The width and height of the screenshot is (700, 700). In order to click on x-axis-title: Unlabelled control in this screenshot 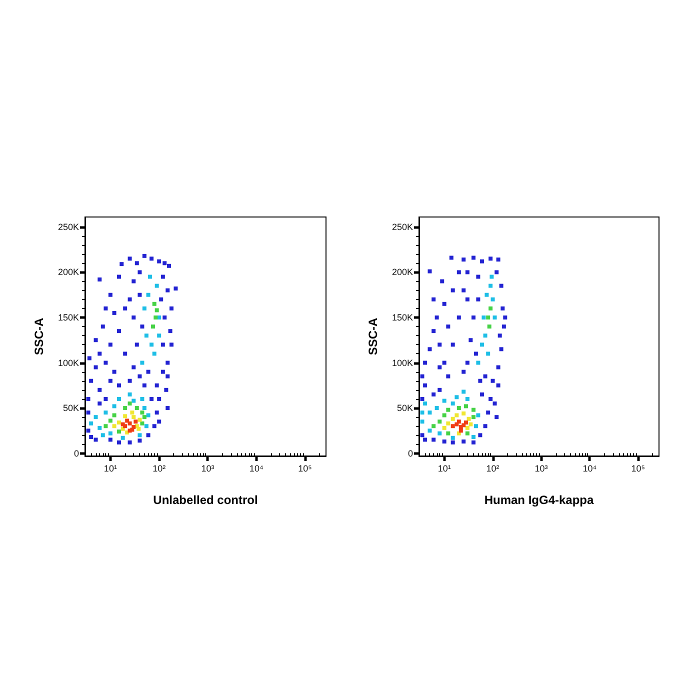, I will do `click(205, 500)`.